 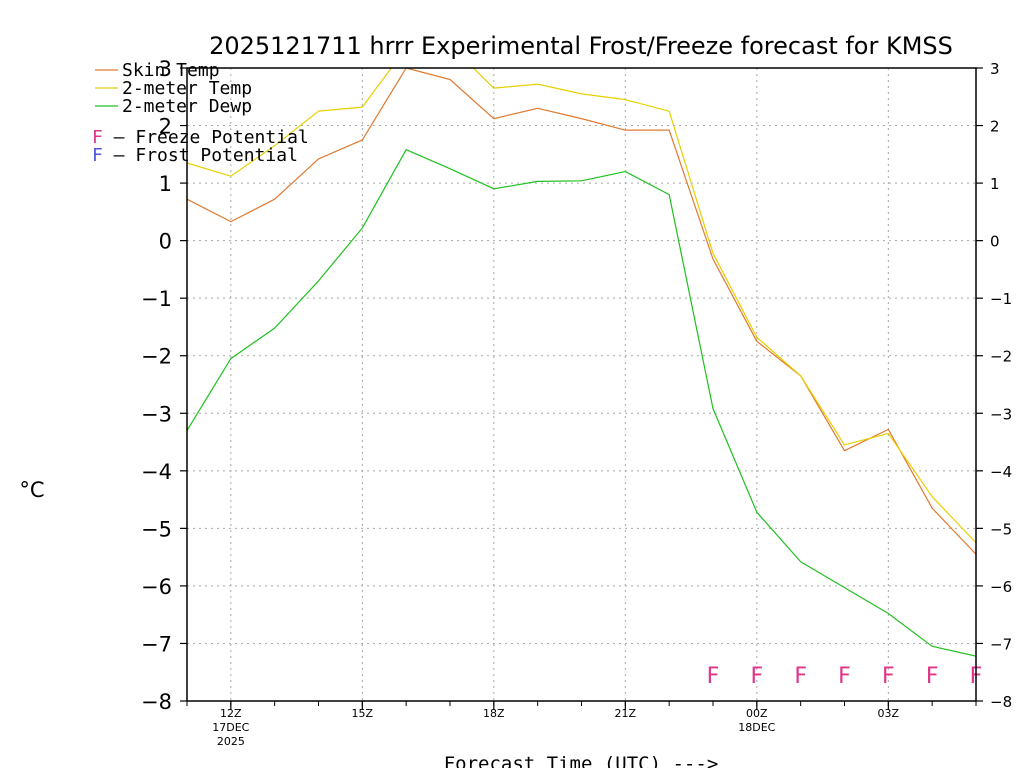 What do you see at coordinates (1001, 414) in the screenshot?
I see `y-tick-label-right: −3` at bounding box center [1001, 414].